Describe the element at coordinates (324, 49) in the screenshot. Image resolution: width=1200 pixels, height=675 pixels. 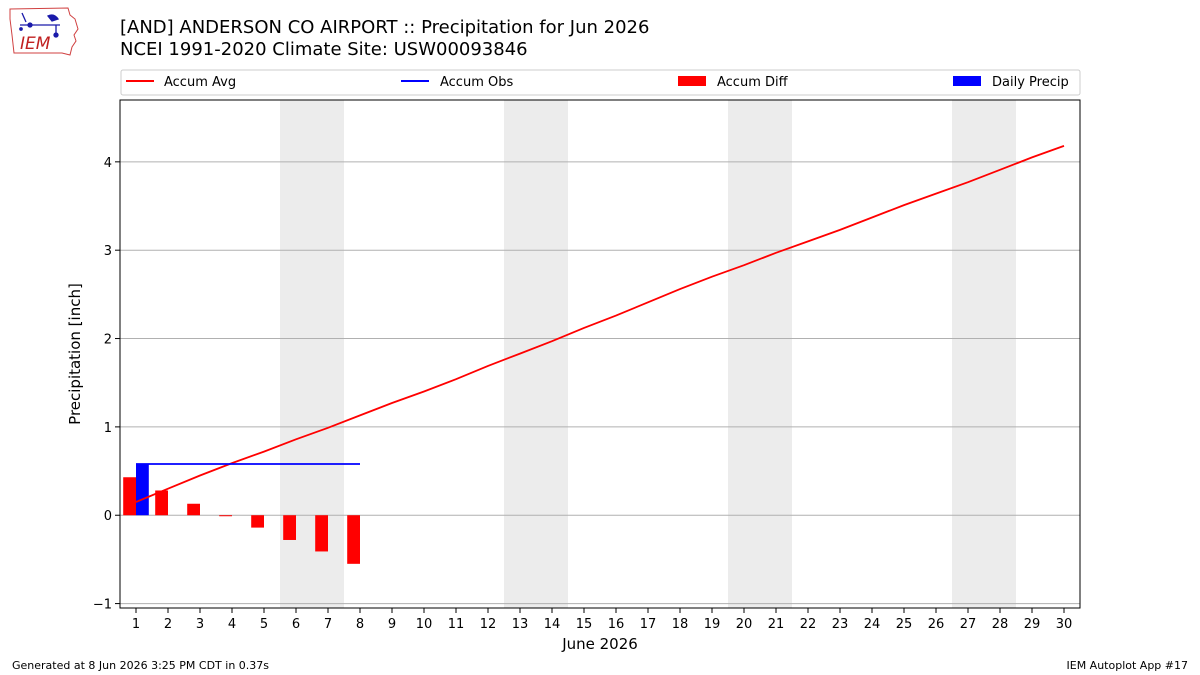
I see `chart-subtitle: NCEI 1991-2020 Climate Site: USW00093846` at that location.